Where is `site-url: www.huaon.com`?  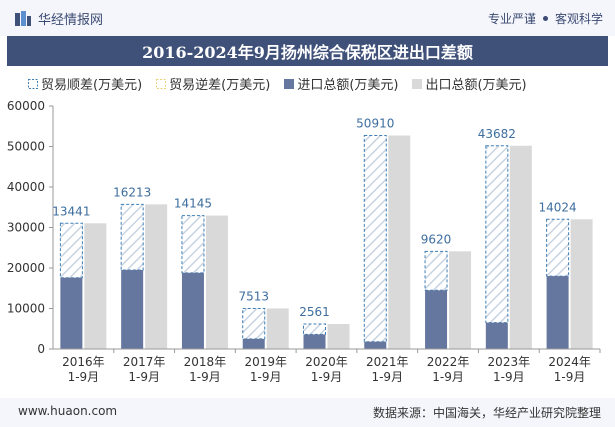
site-url: www.huaon.com is located at coordinates (68, 411).